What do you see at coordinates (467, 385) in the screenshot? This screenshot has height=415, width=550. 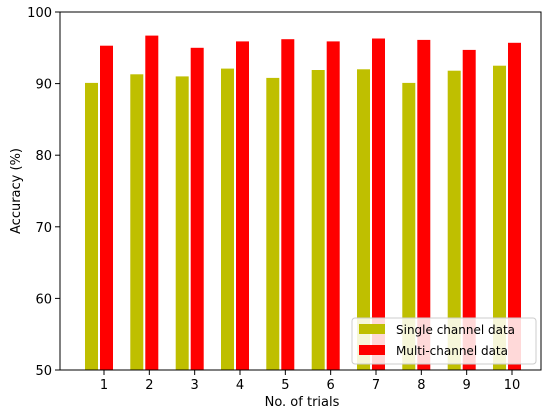 I see `x-tick-label: 9` at bounding box center [467, 385].